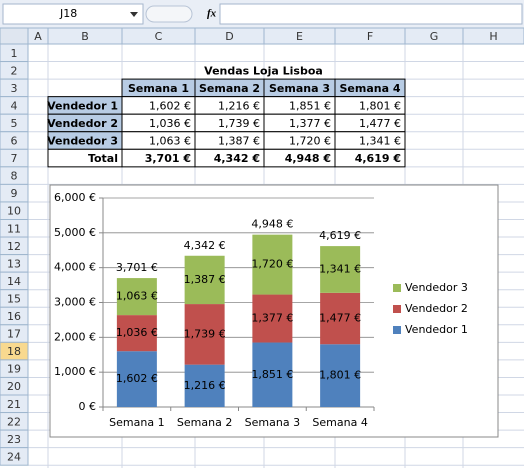 This screenshot has height=468, width=524. What do you see at coordinates (239, 105) in the screenshot?
I see `table-value: 1,216 €` at bounding box center [239, 105].